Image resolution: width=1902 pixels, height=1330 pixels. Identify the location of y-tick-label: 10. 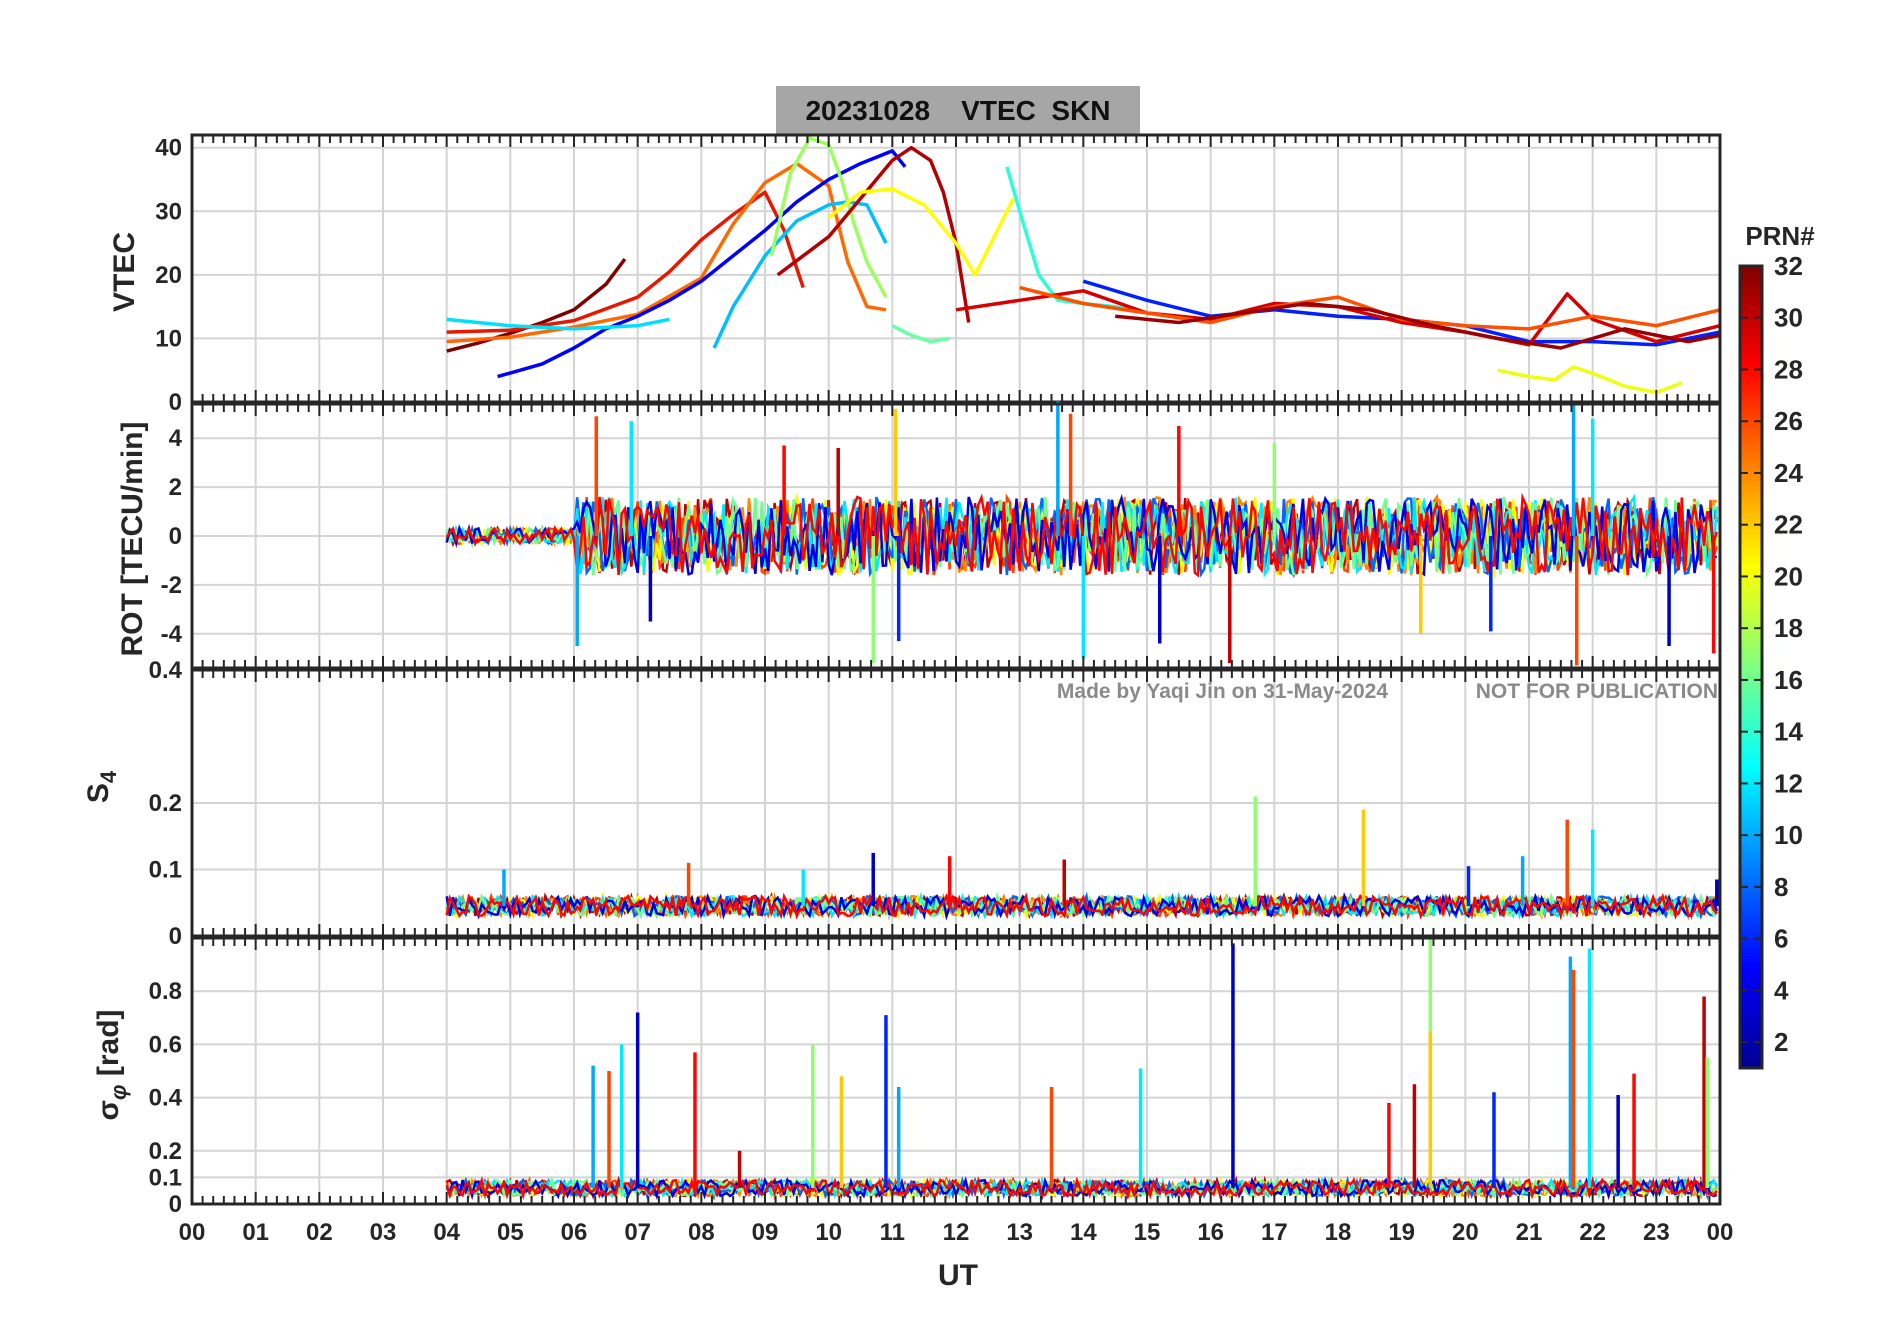
(168, 338).